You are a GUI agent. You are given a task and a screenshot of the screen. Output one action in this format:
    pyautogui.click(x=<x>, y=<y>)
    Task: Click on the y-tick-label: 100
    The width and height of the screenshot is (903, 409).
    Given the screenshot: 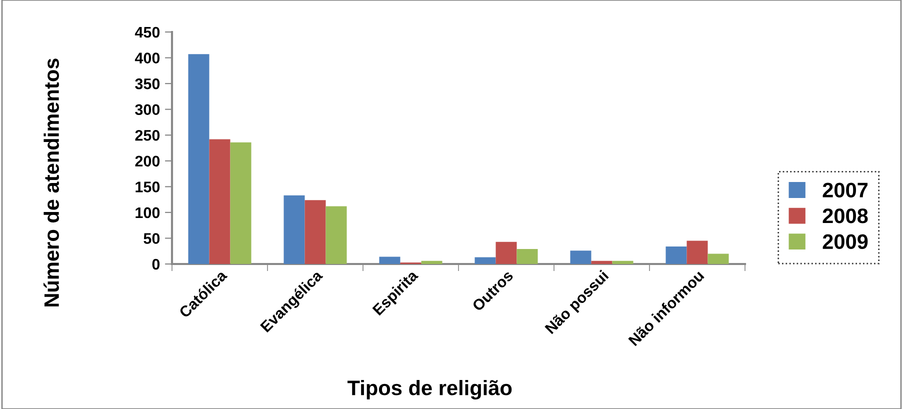 What is the action you would take?
    pyautogui.click(x=148, y=212)
    